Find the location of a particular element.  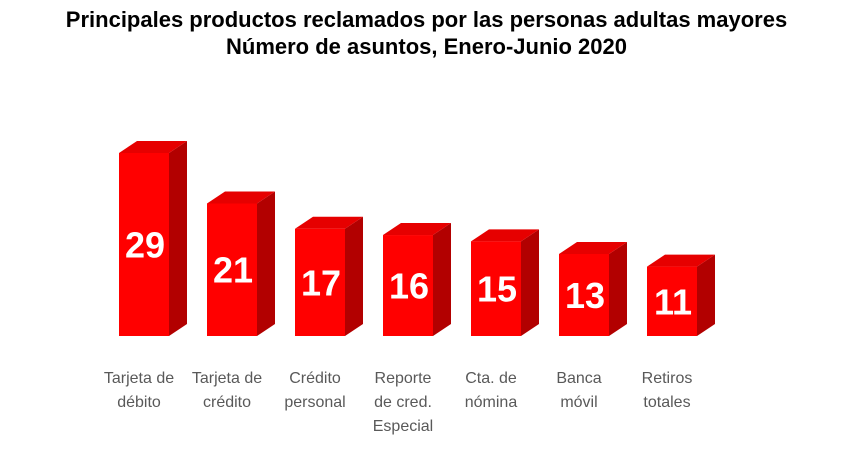

bar-group: 17 is located at coordinates (329, 276).